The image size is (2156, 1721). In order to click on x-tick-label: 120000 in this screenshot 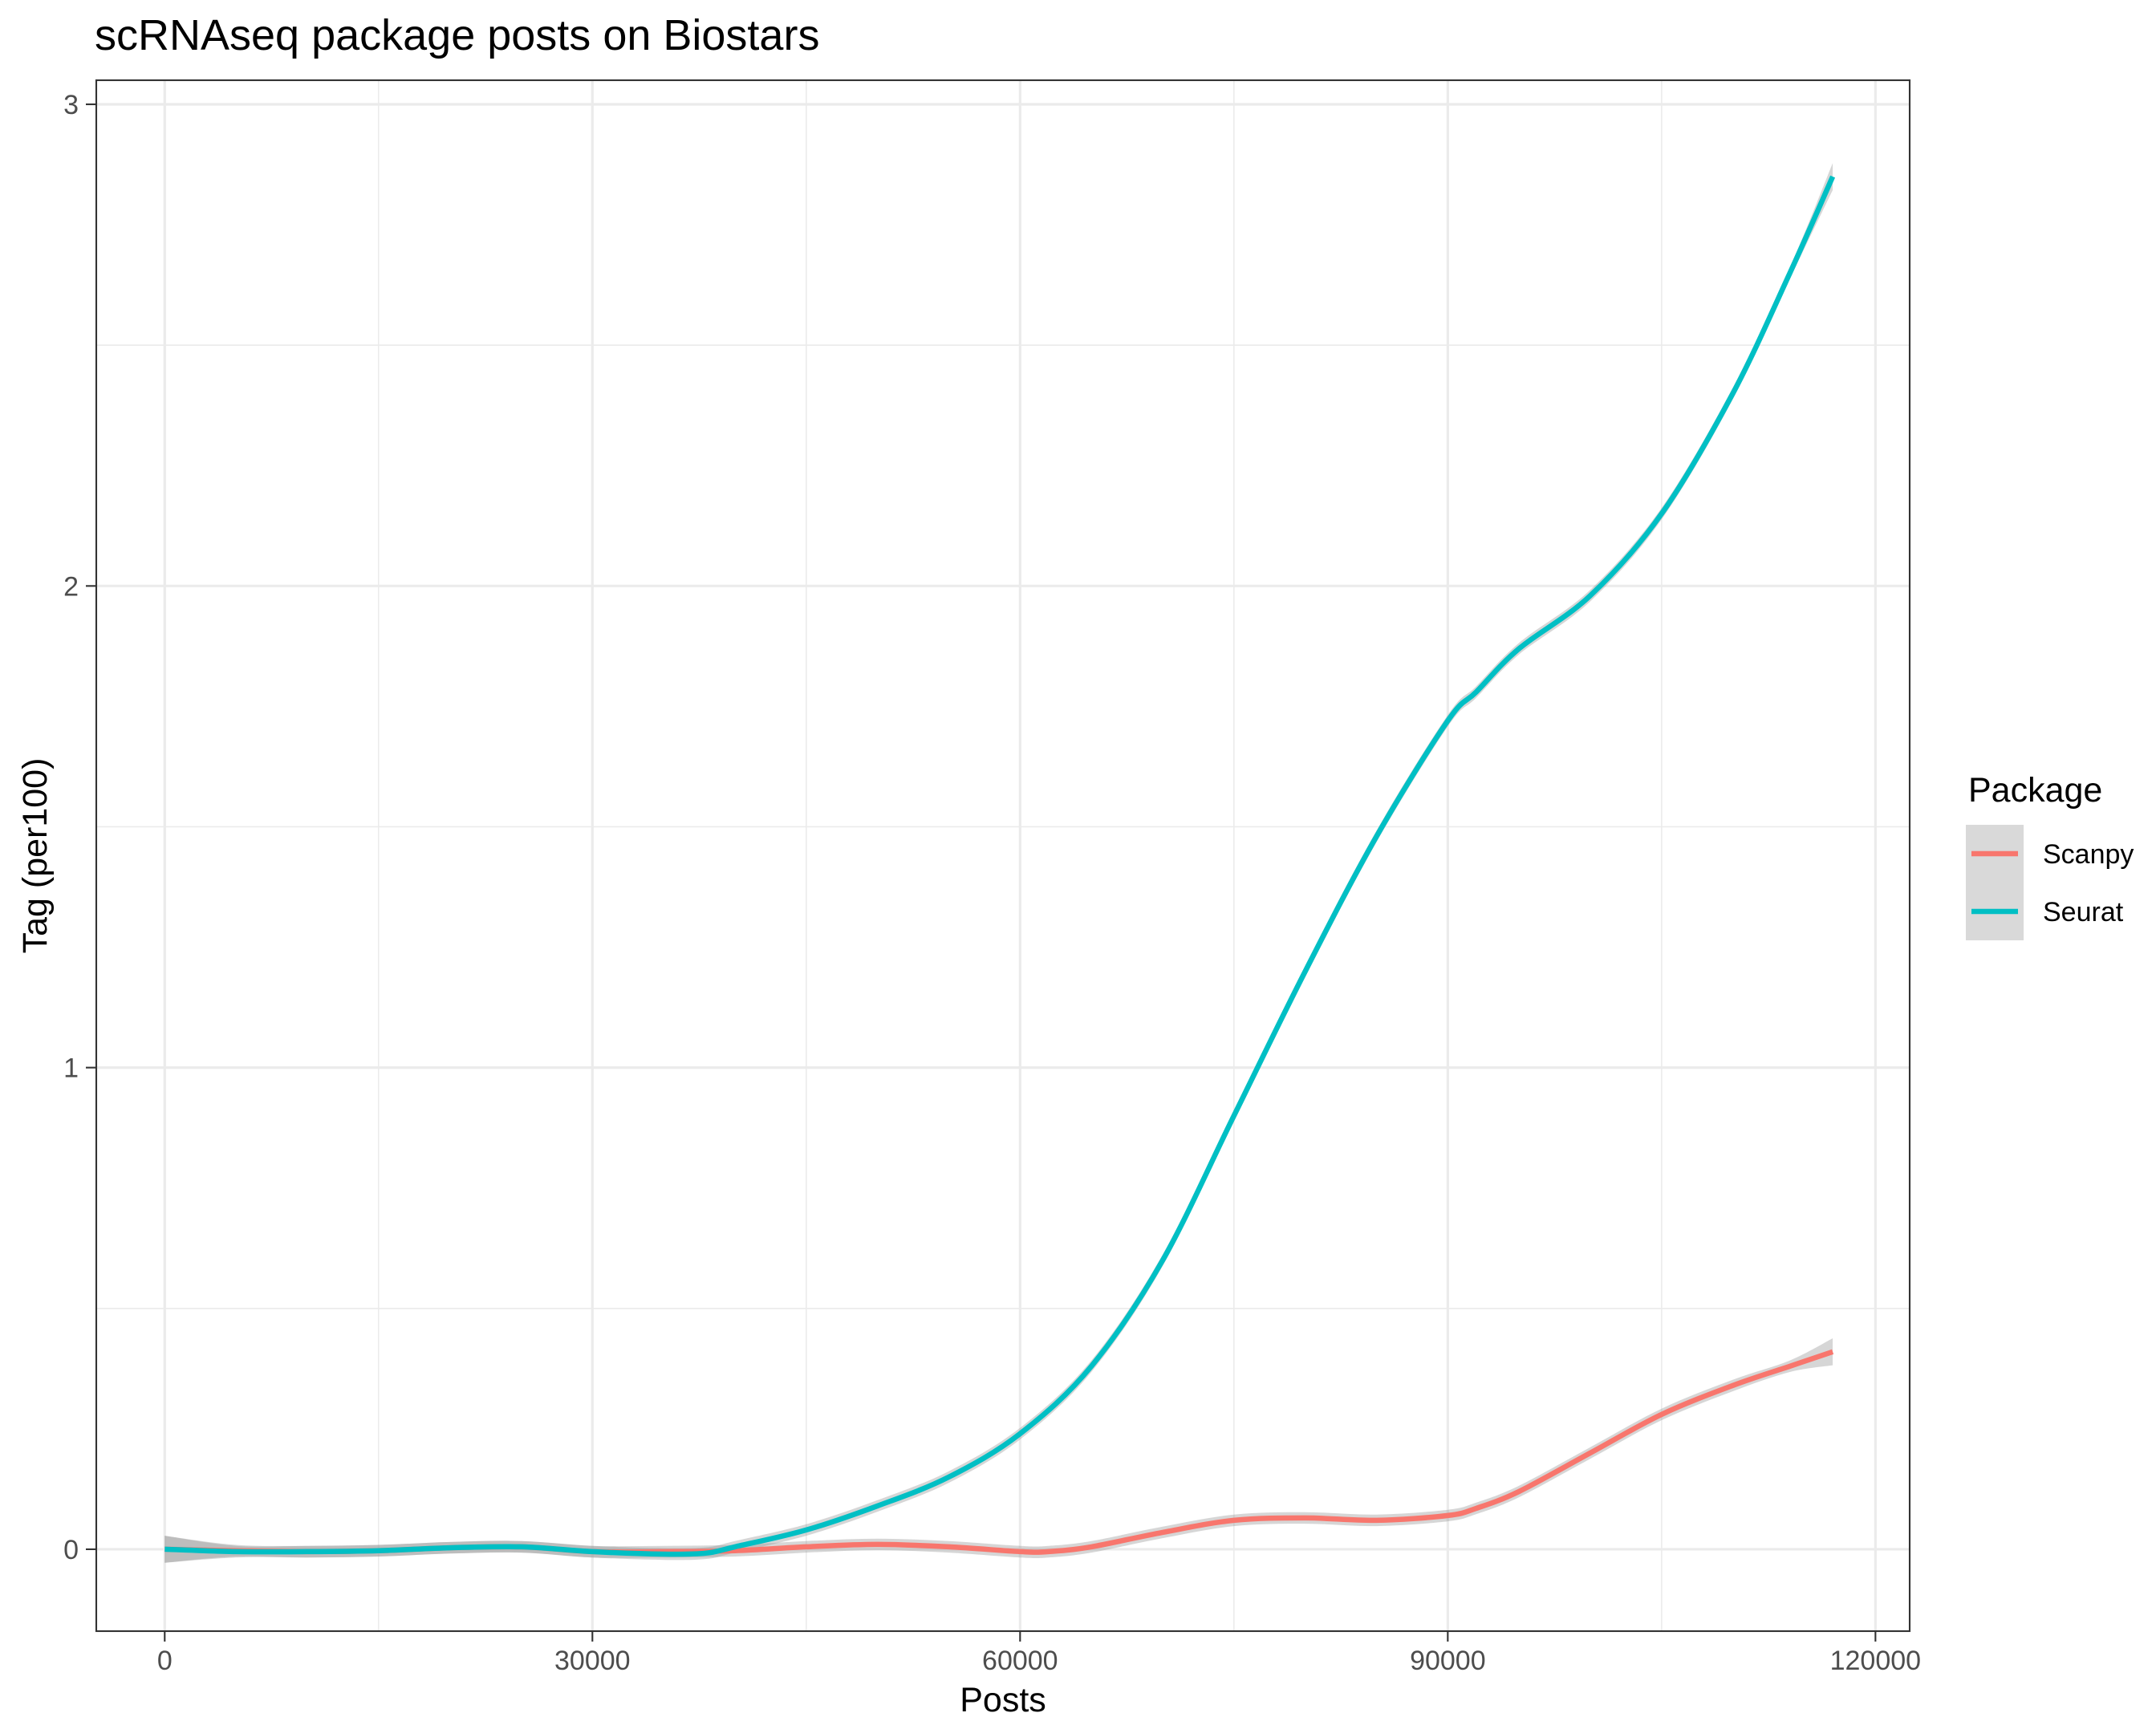, I will do `click(1875, 1661)`.